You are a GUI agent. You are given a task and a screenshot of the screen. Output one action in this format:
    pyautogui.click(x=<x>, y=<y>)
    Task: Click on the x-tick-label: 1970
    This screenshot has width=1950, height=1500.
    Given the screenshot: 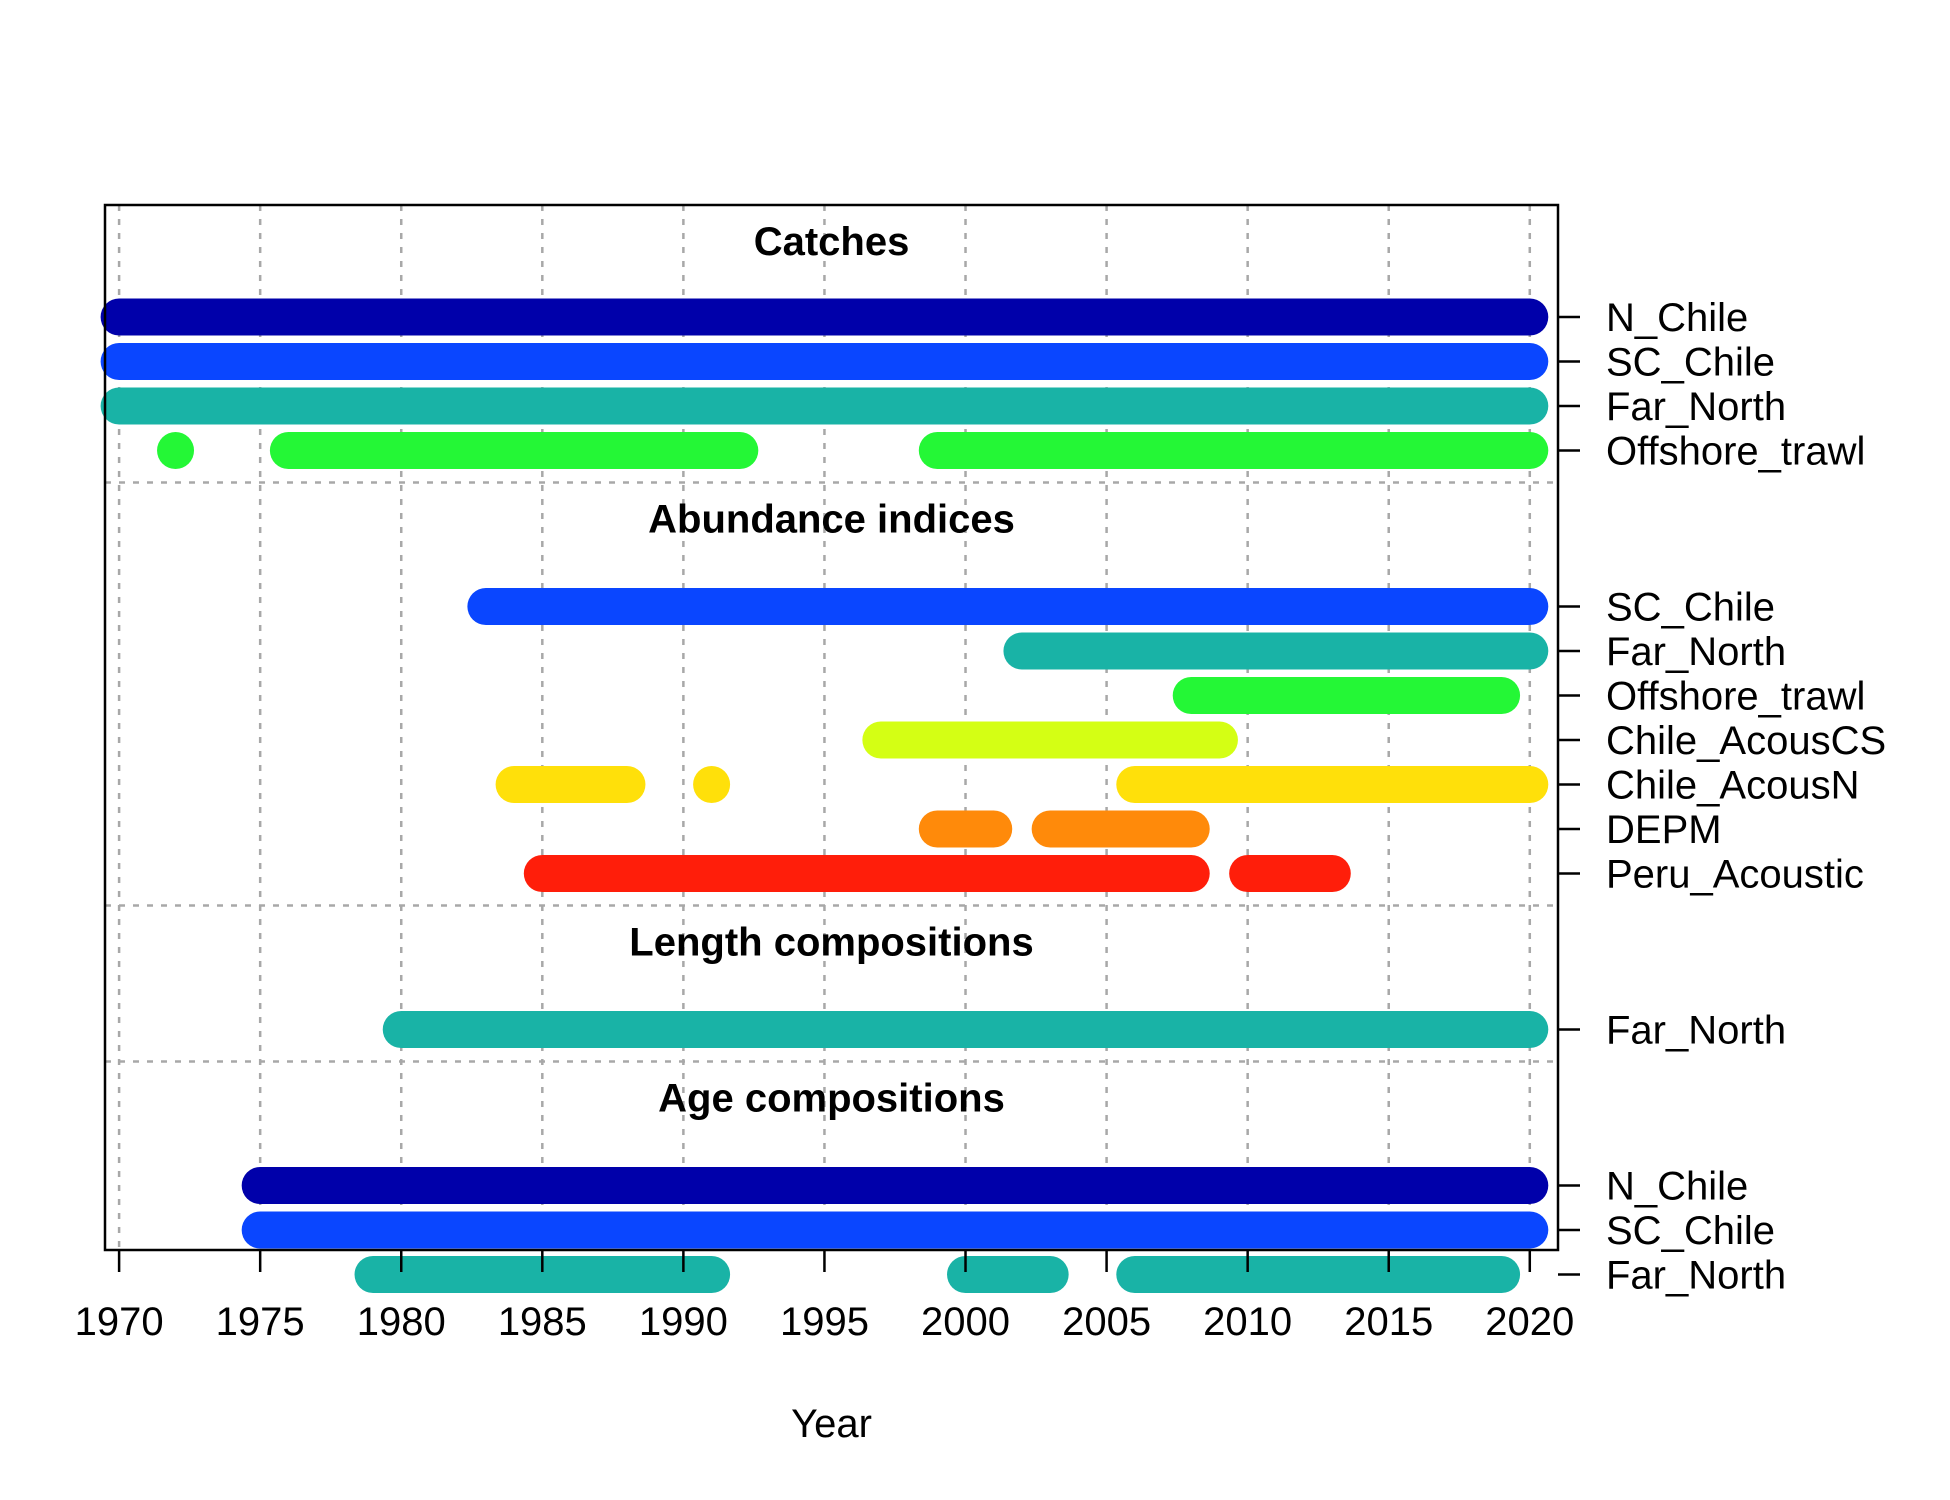 What is the action you would take?
    pyautogui.click(x=119, y=1322)
    